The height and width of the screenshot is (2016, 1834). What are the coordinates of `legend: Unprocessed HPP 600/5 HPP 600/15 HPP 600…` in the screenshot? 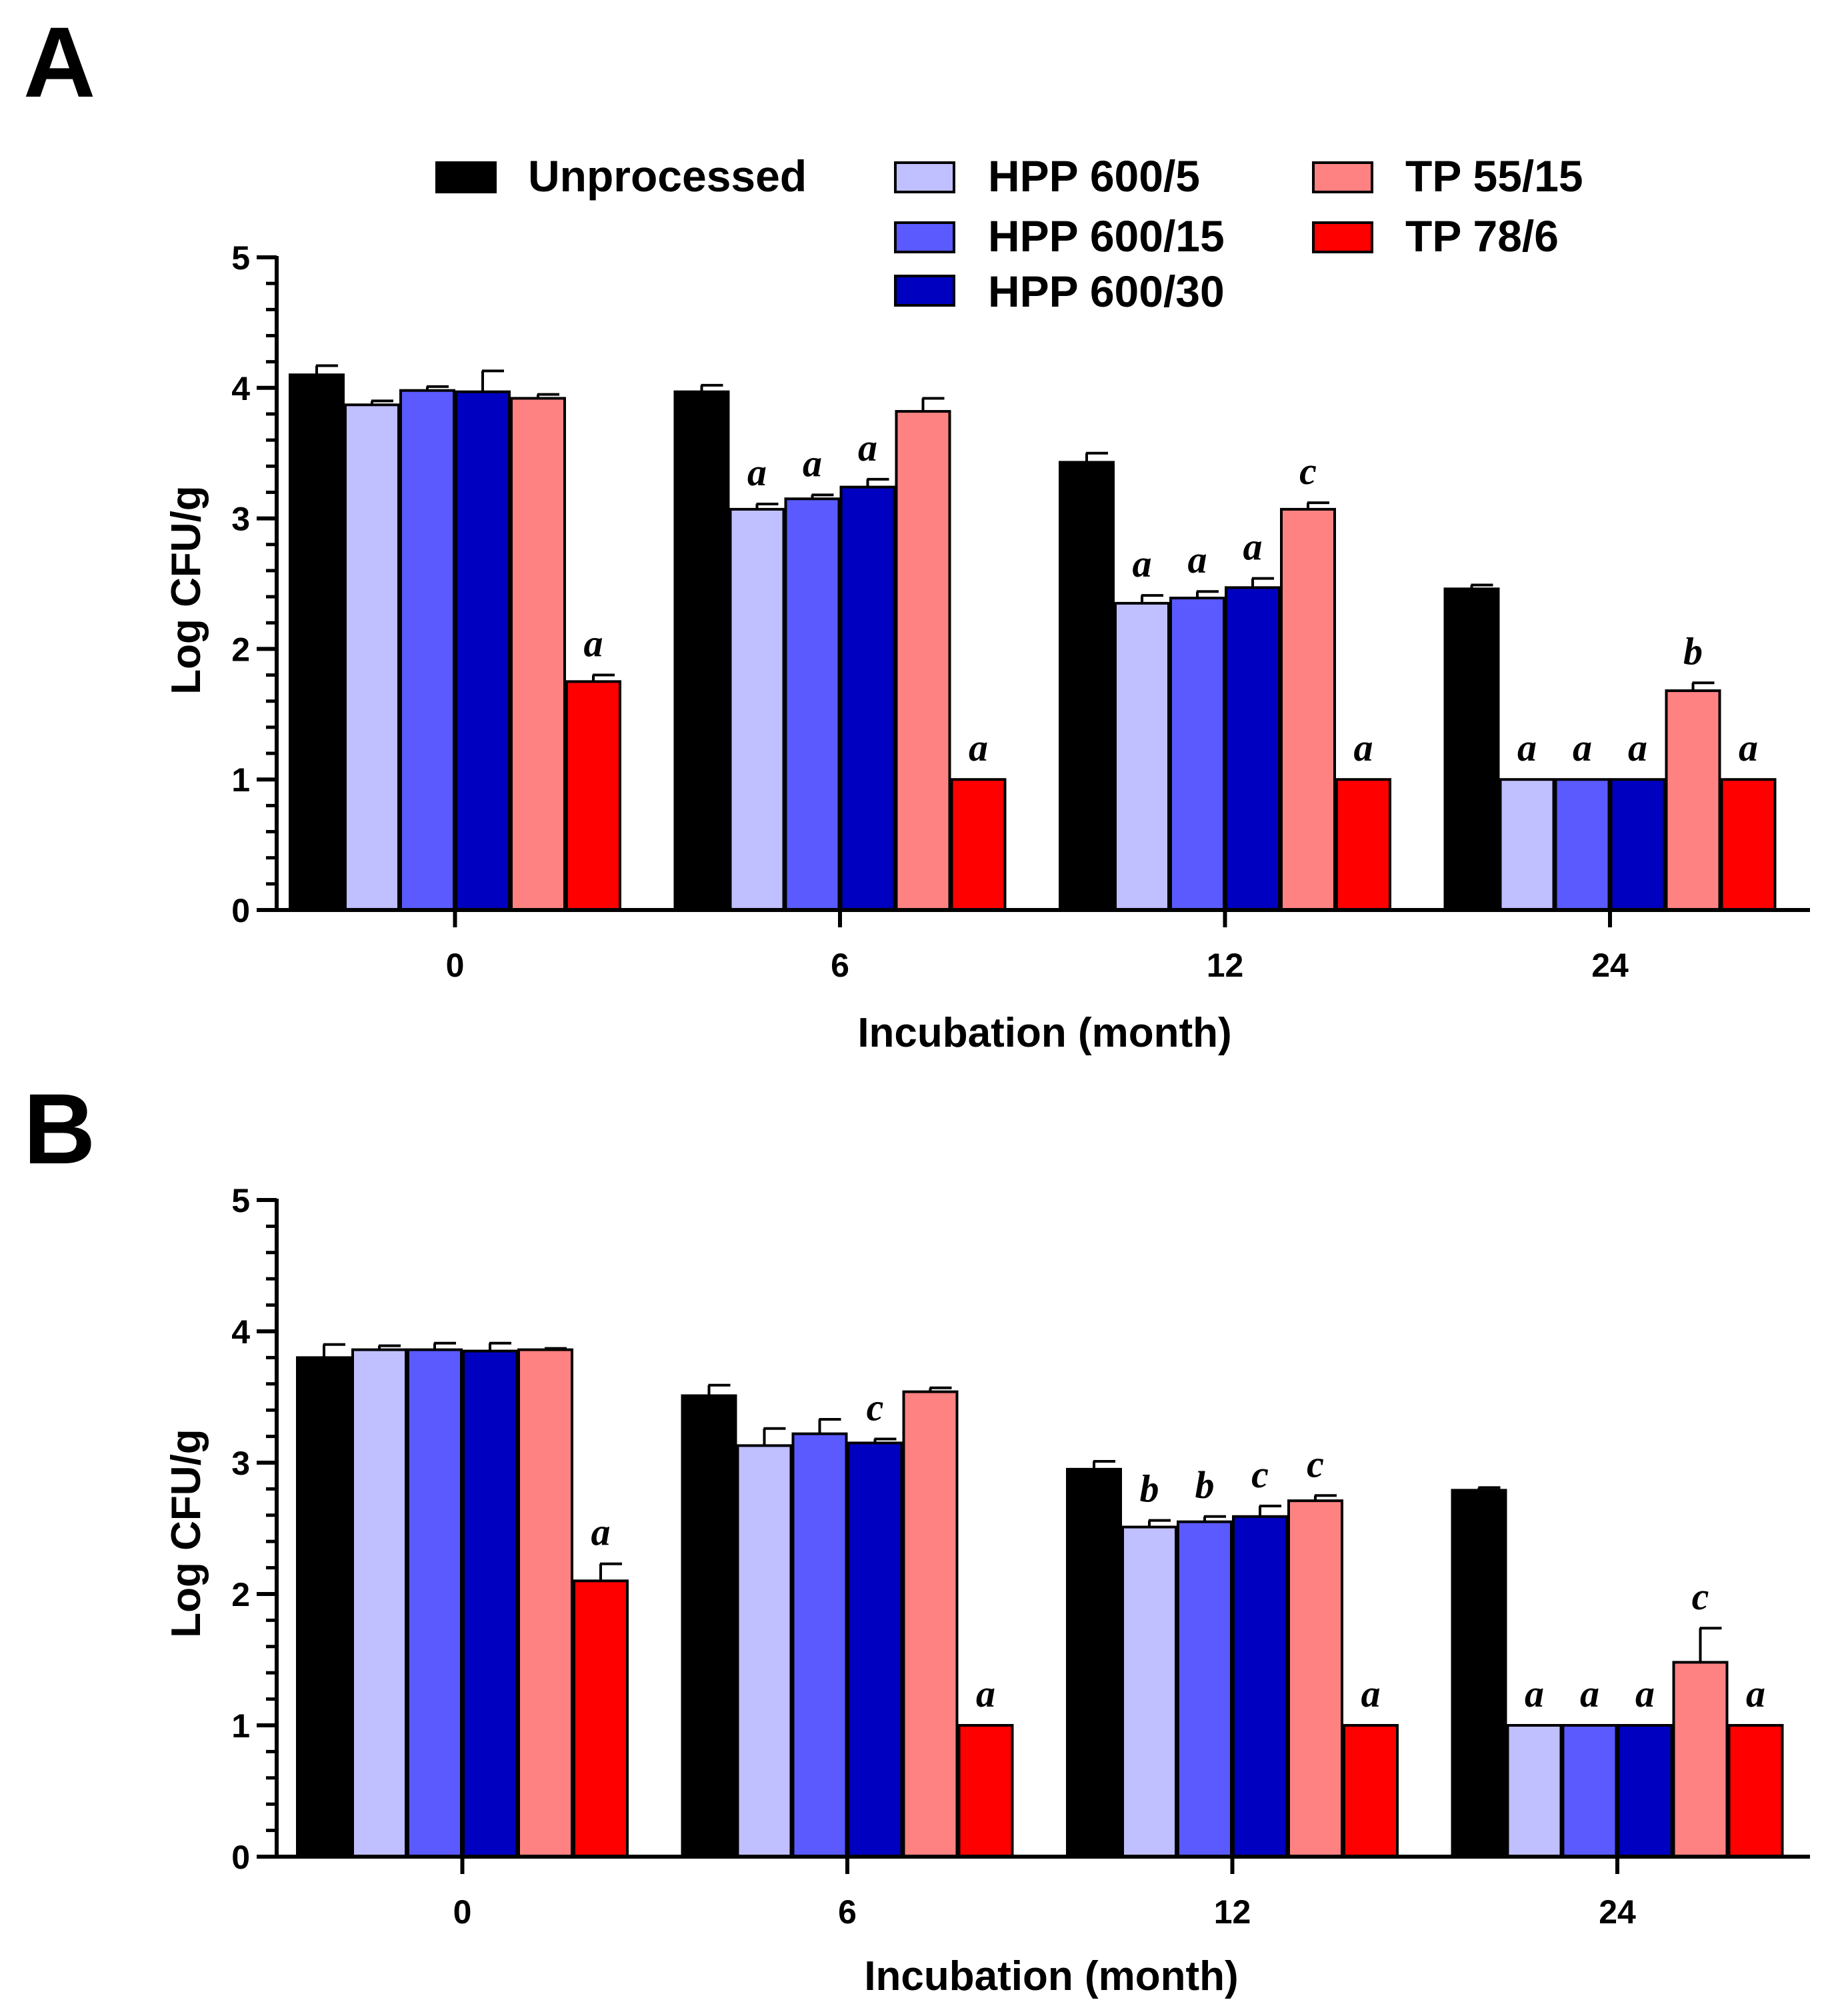 It's located at (1009, 233).